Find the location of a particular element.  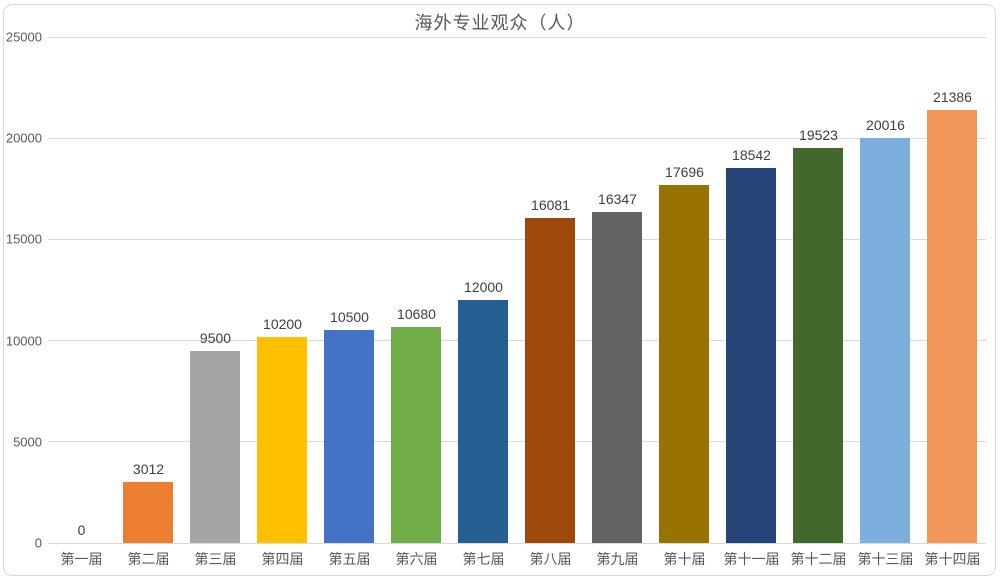

x-axis-tick-label: 第十三届 is located at coordinates (885, 559).